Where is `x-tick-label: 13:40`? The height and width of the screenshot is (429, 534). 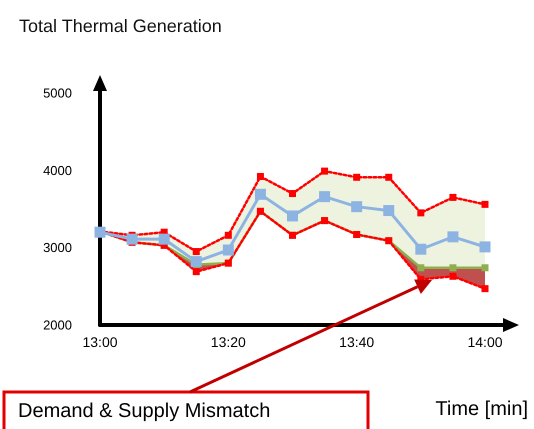 x-tick-label: 13:40 is located at coordinates (356, 342).